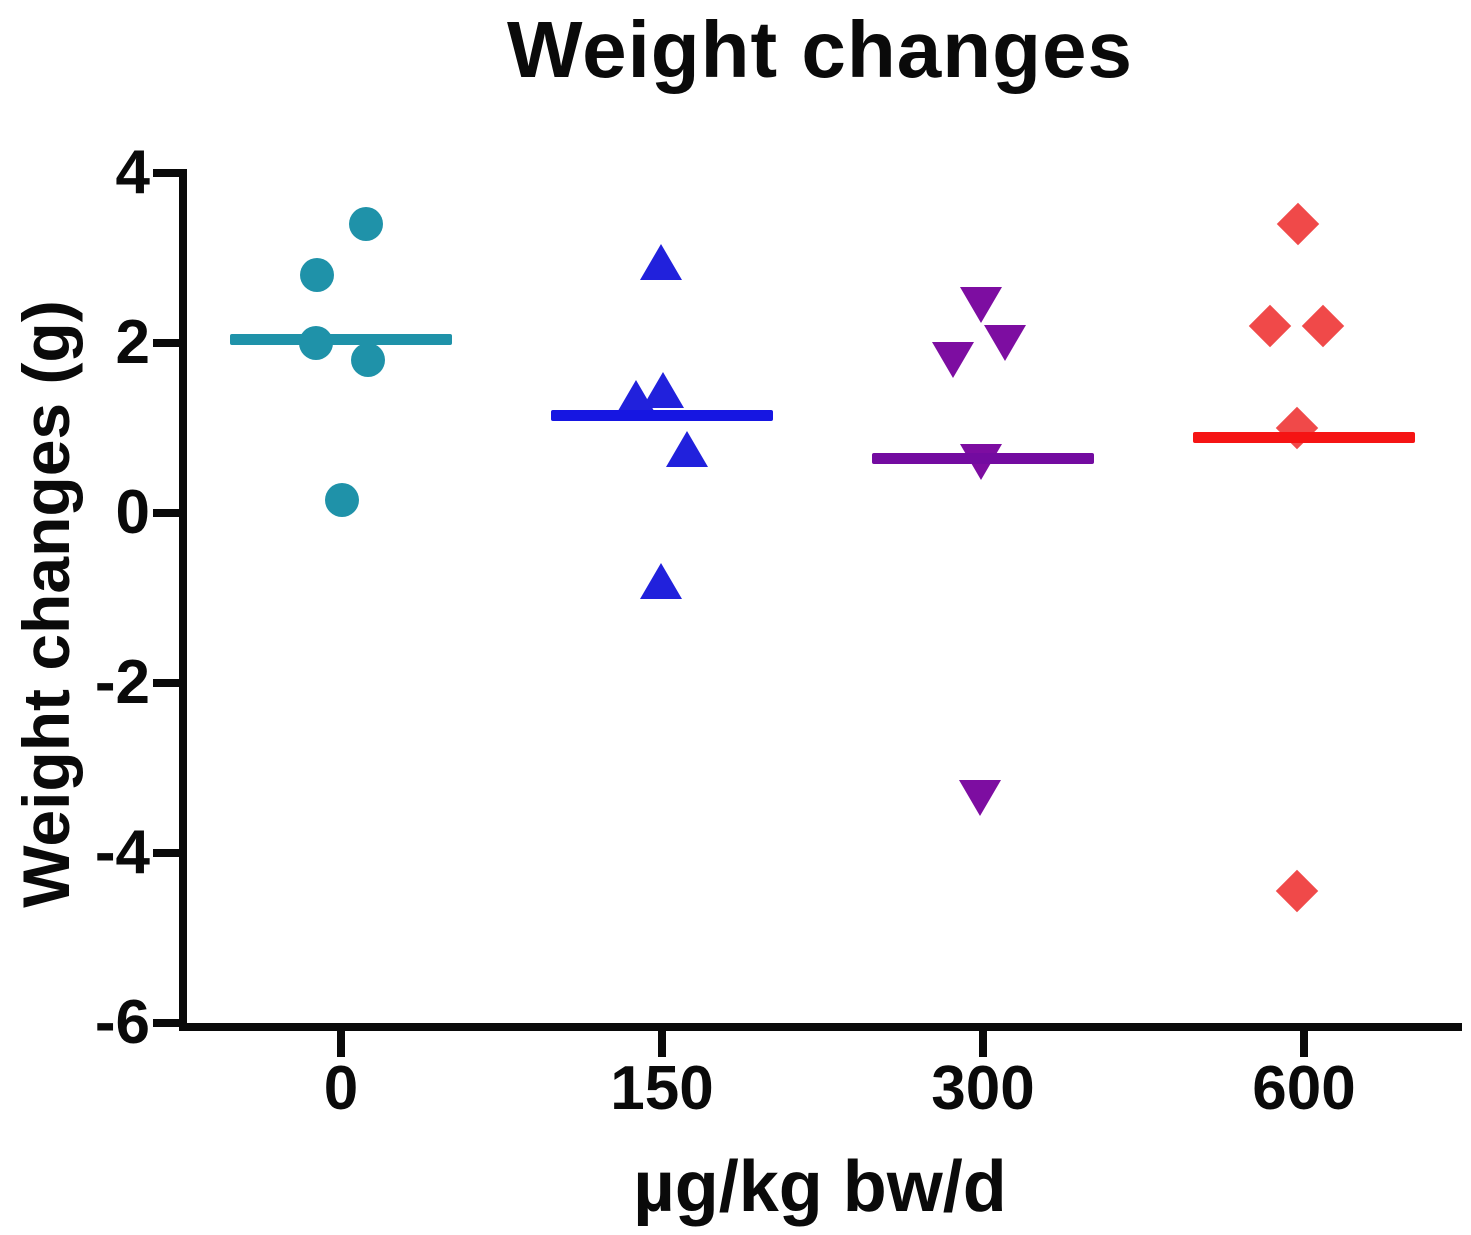 This screenshot has width=1471, height=1235. I want to click on y-axis-label: Weight changes (g), so click(46, 604).